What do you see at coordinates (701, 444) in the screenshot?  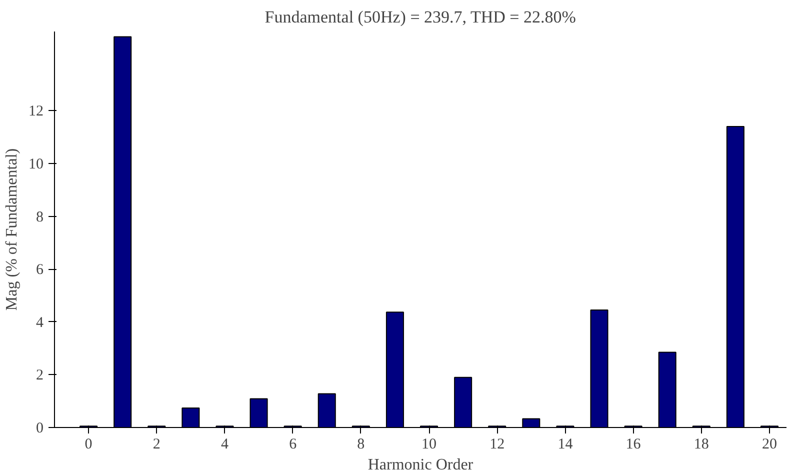 I see `x-tick-label: 18` at bounding box center [701, 444].